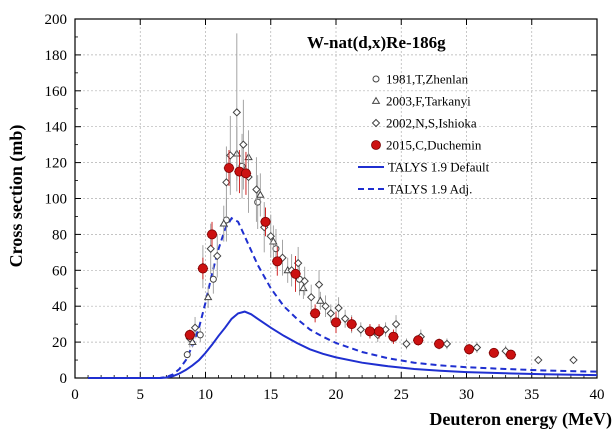 The height and width of the screenshot is (430, 612). Describe the element at coordinates (401, 395) in the screenshot. I see `x-tick-label: 25` at that location.